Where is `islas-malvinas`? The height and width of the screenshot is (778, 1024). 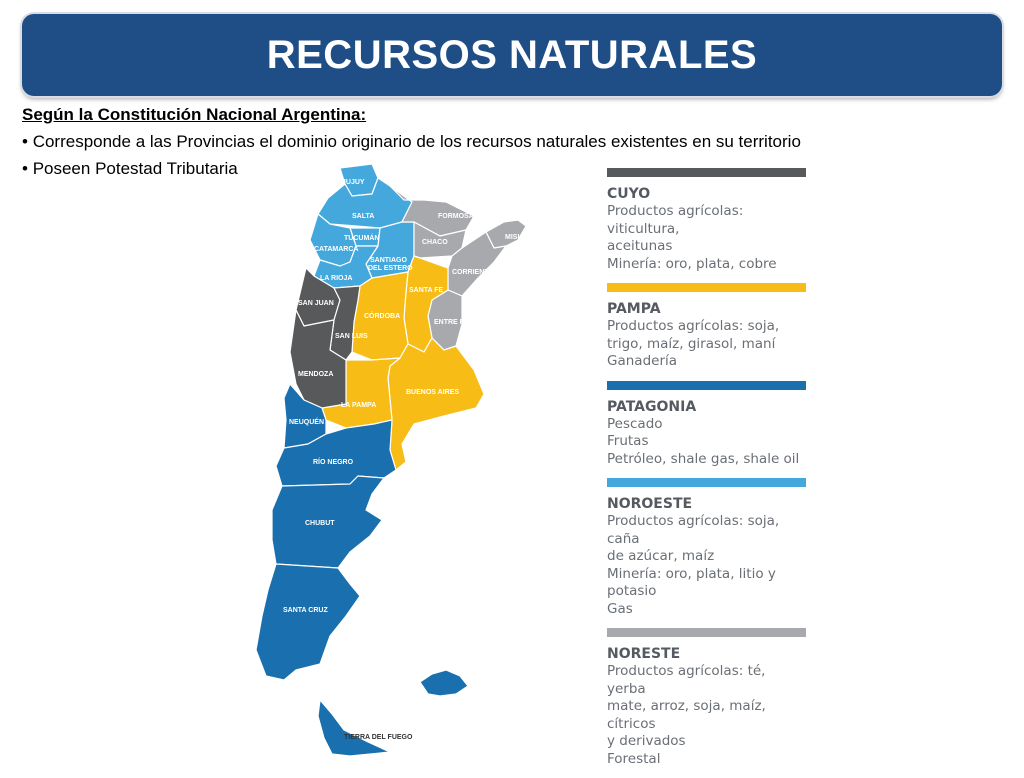
islas-malvinas is located at coordinates (444, 683).